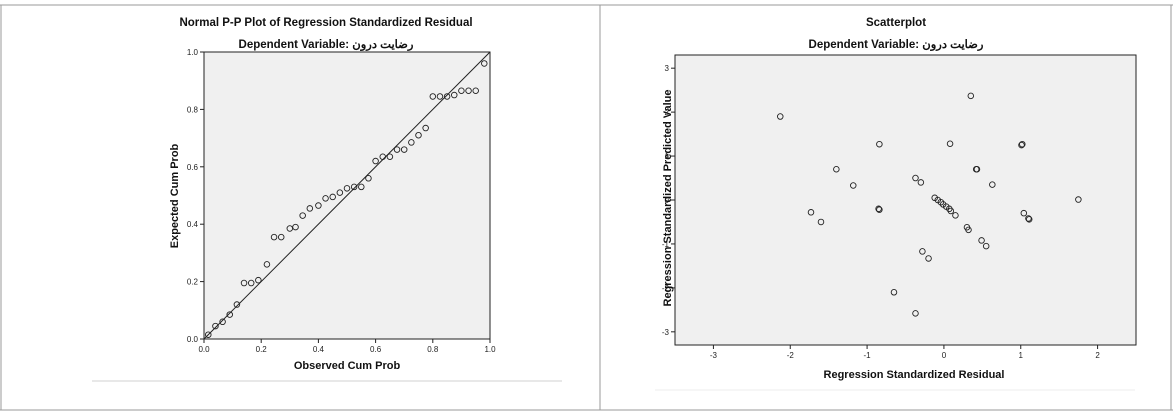  What do you see at coordinates (326, 45) in the screenshot?
I see `pp-chart-subtitle: Dependent Variable: رضایت درون` at bounding box center [326, 45].